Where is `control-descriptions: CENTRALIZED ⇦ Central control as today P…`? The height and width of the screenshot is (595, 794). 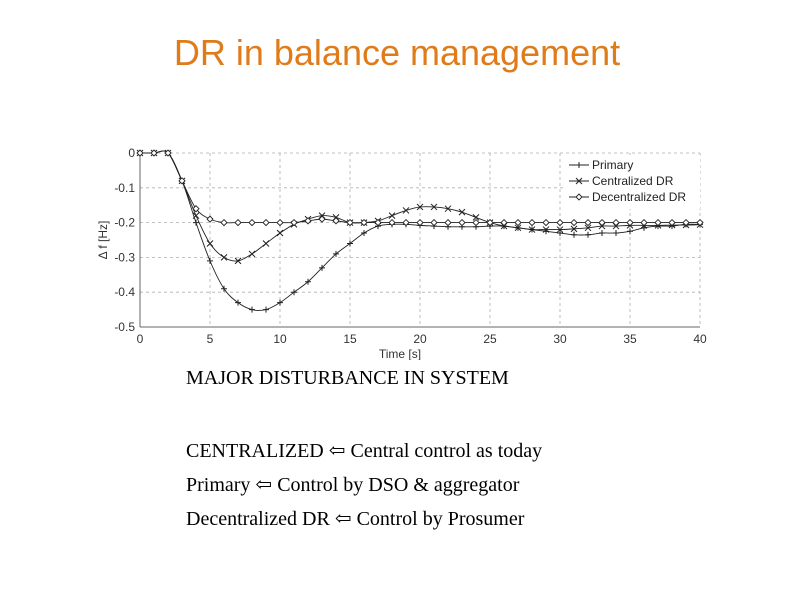
control-descriptions: CENTRALIZED ⇦ Central control as today P… is located at coordinates (364, 485).